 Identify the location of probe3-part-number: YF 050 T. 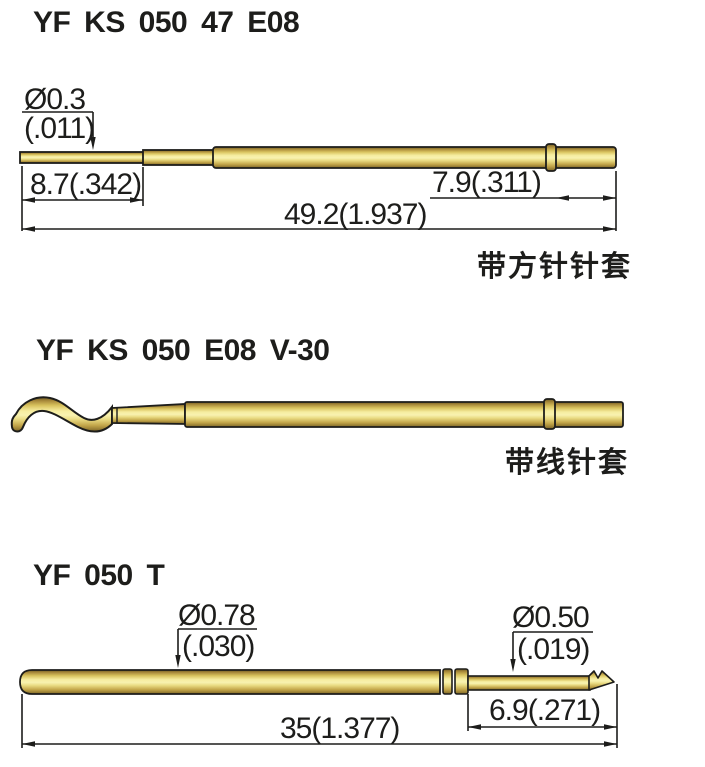
(99, 575).